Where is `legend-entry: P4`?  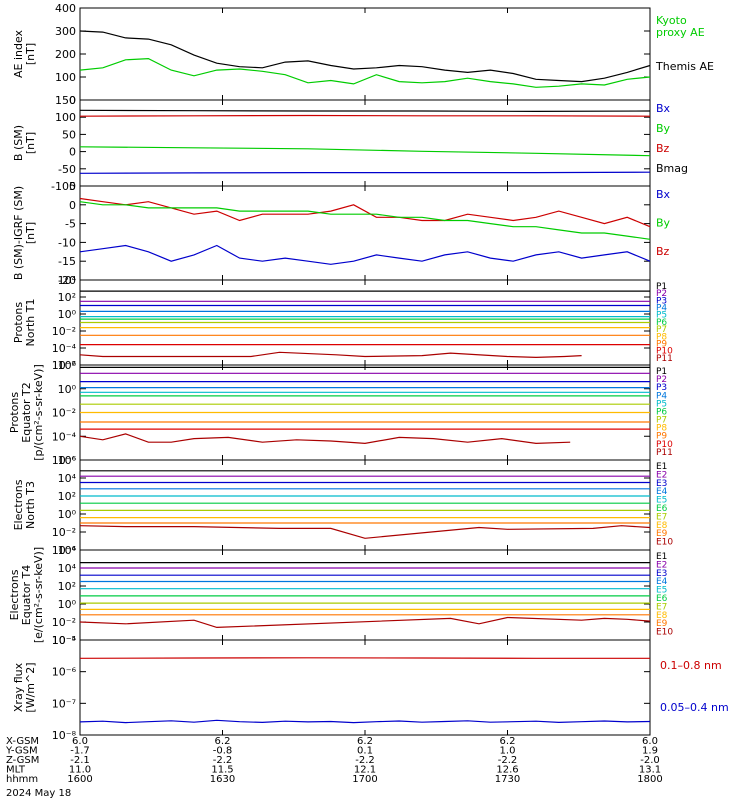
legend-entry: P4 is located at coordinates (661, 309).